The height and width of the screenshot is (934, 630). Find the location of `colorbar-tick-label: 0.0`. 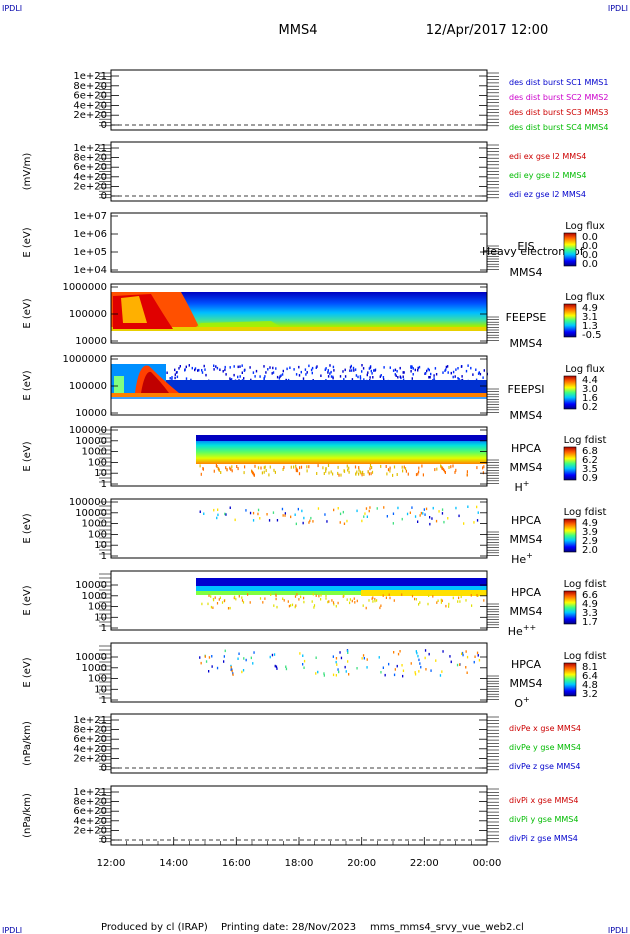

colorbar-tick-label: 0.0 is located at coordinates (590, 237).